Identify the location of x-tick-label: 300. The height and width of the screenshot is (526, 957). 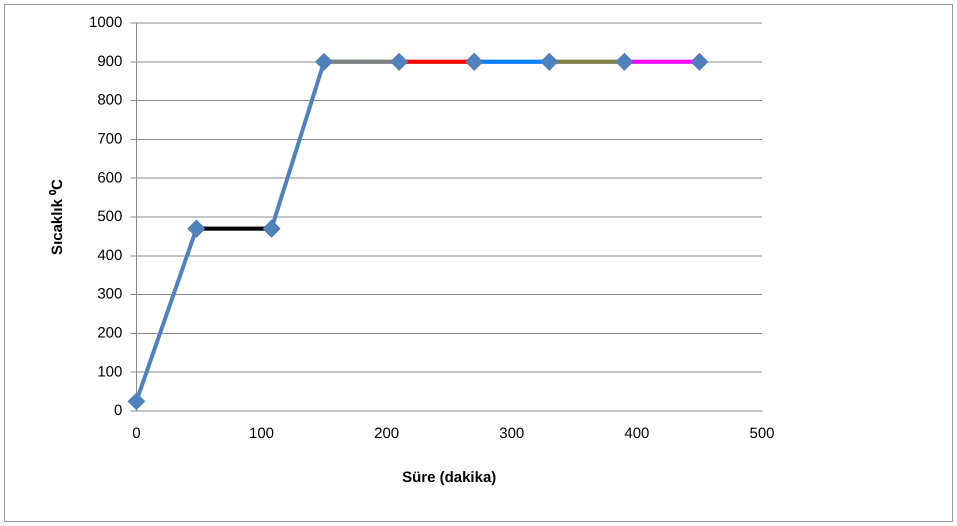
(511, 433).